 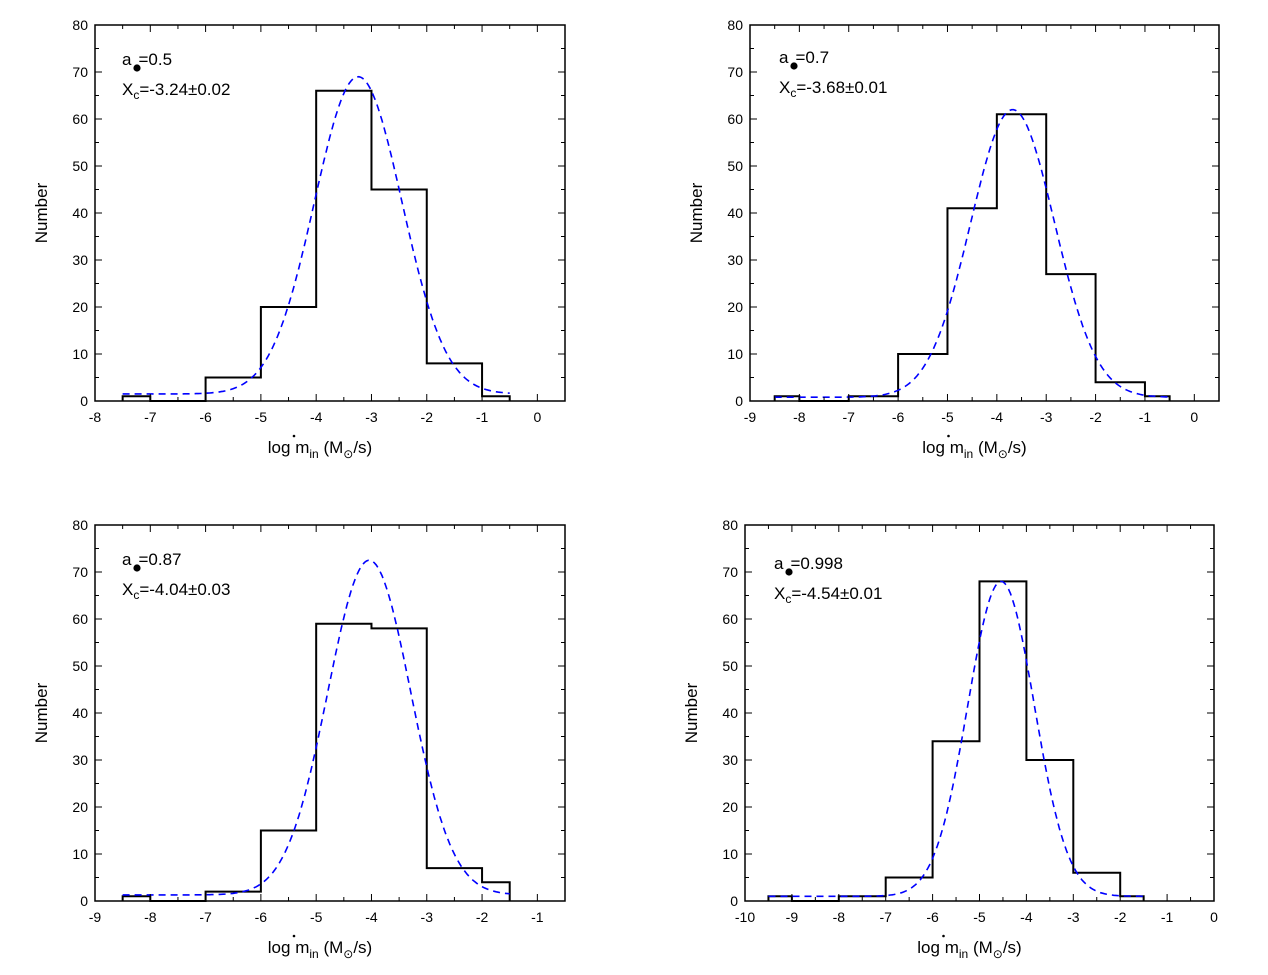 I want to click on x-tick-label: -6, so click(x=932, y=917).